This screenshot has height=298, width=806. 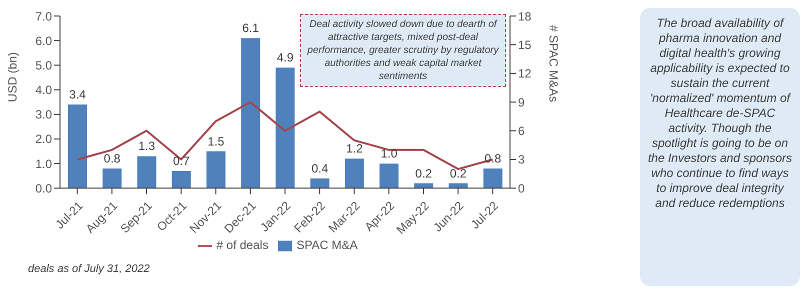 I want to click on y-tick-label: 0.0, so click(x=43, y=188).